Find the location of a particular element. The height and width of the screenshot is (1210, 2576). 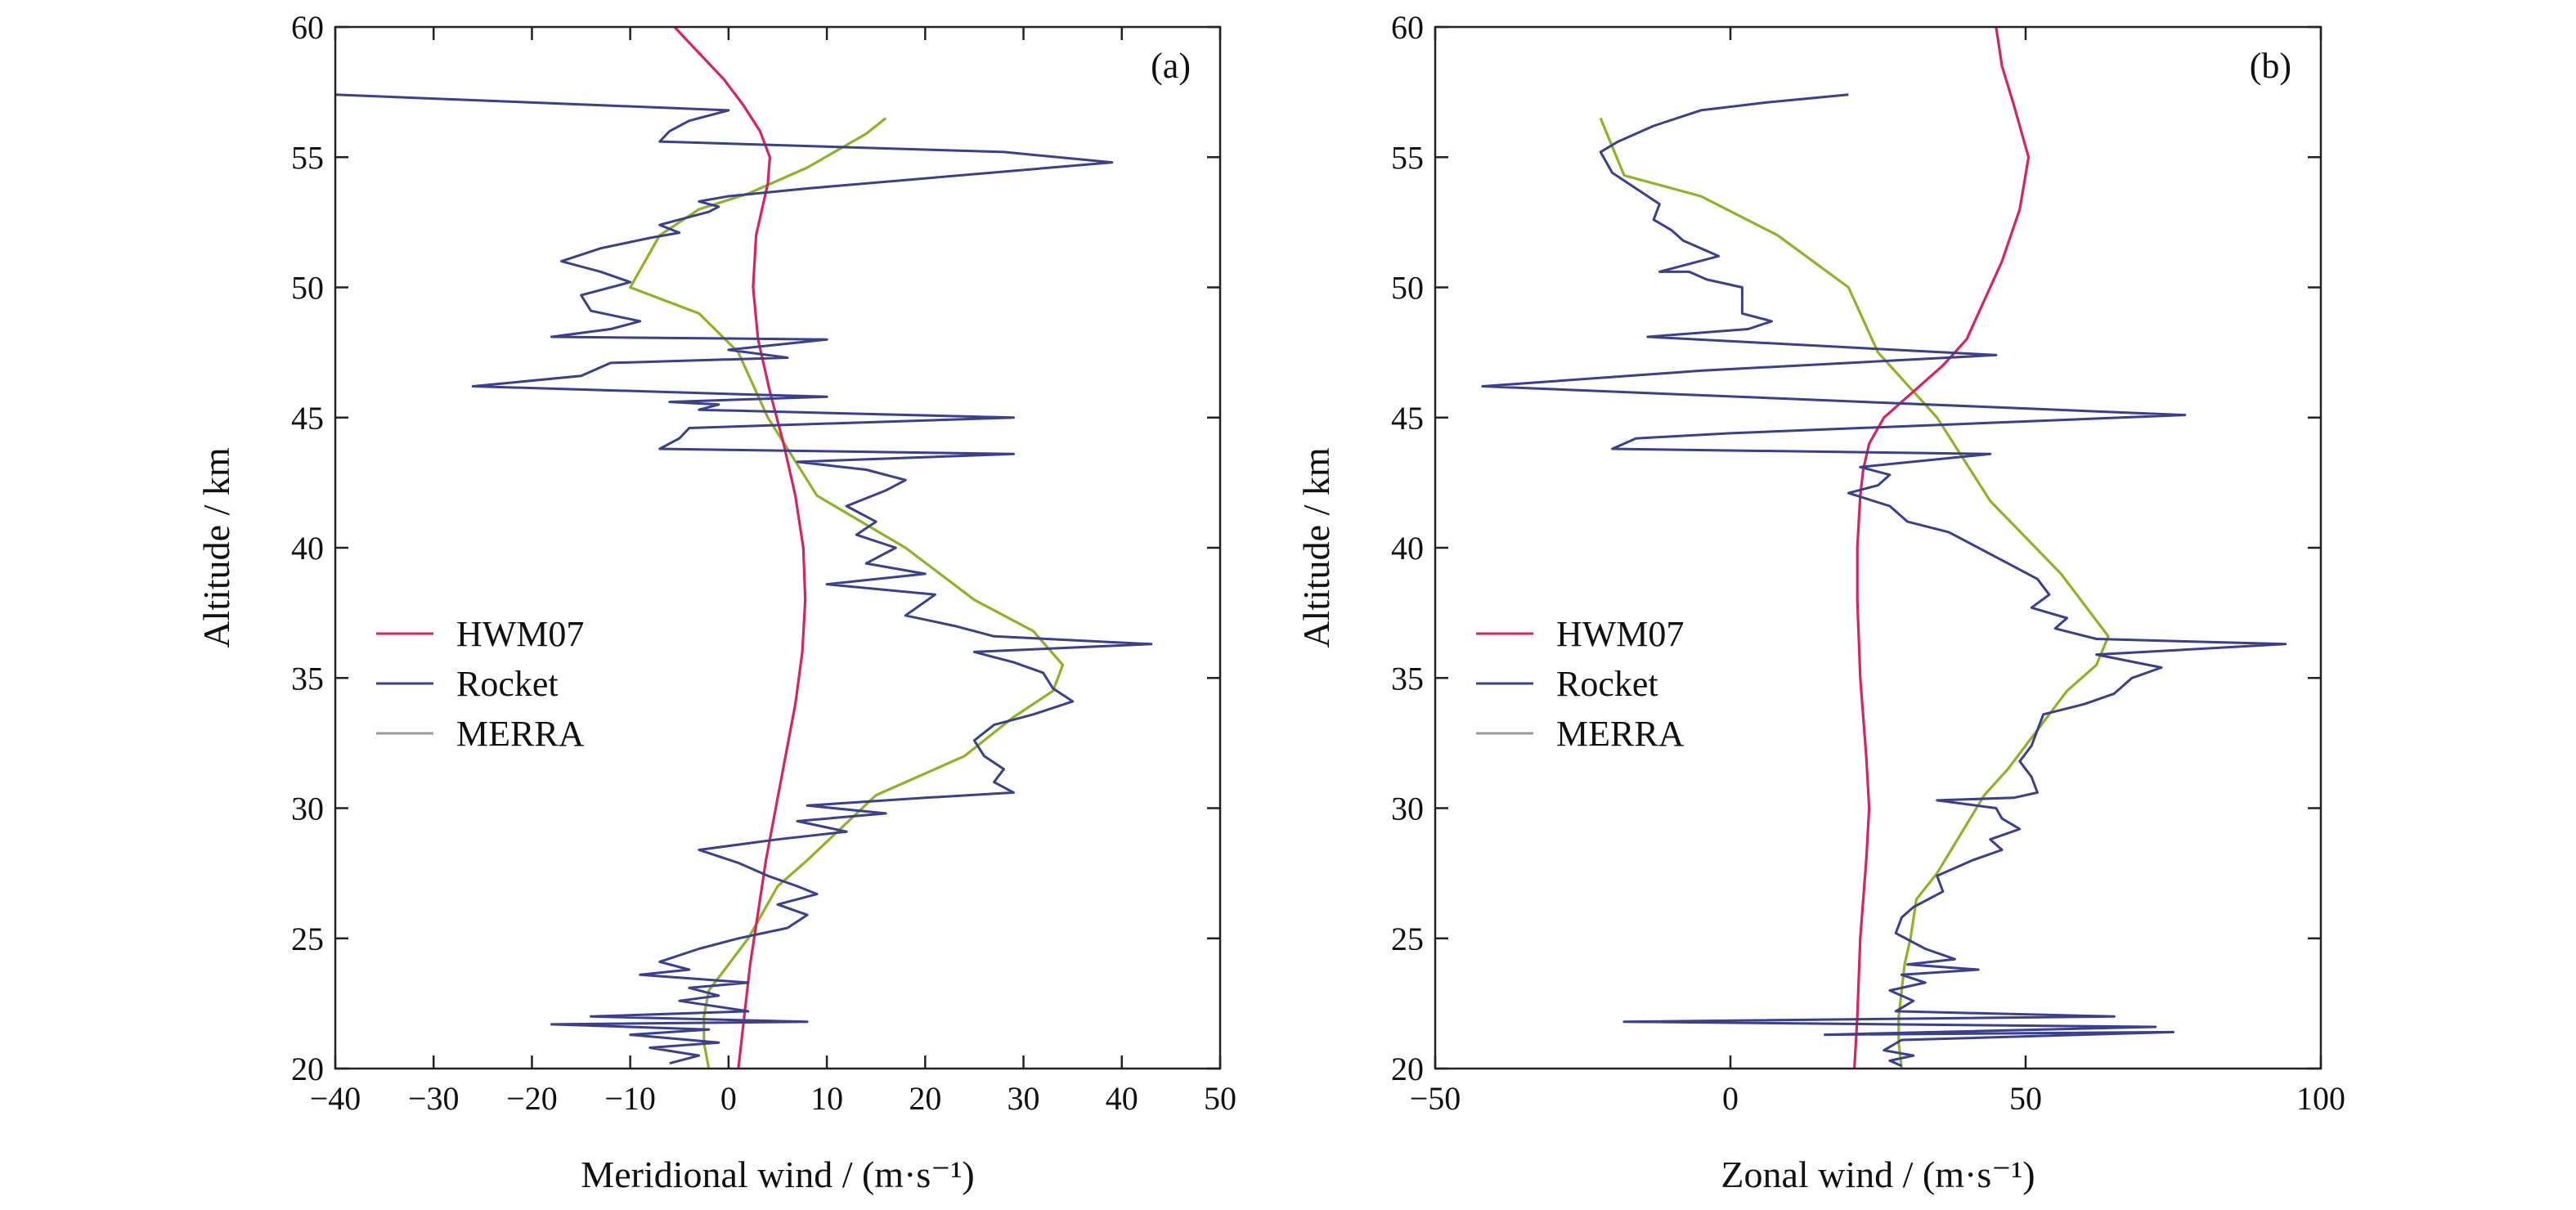

x-tick-label: −20 is located at coordinates (532, 1098).